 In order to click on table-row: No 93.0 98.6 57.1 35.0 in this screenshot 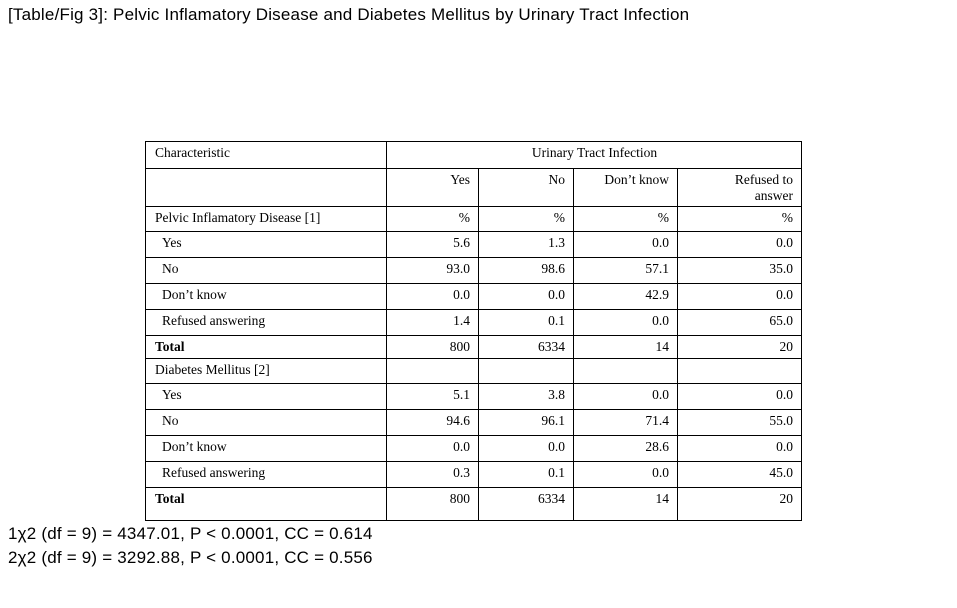, I will do `click(474, 271)`.